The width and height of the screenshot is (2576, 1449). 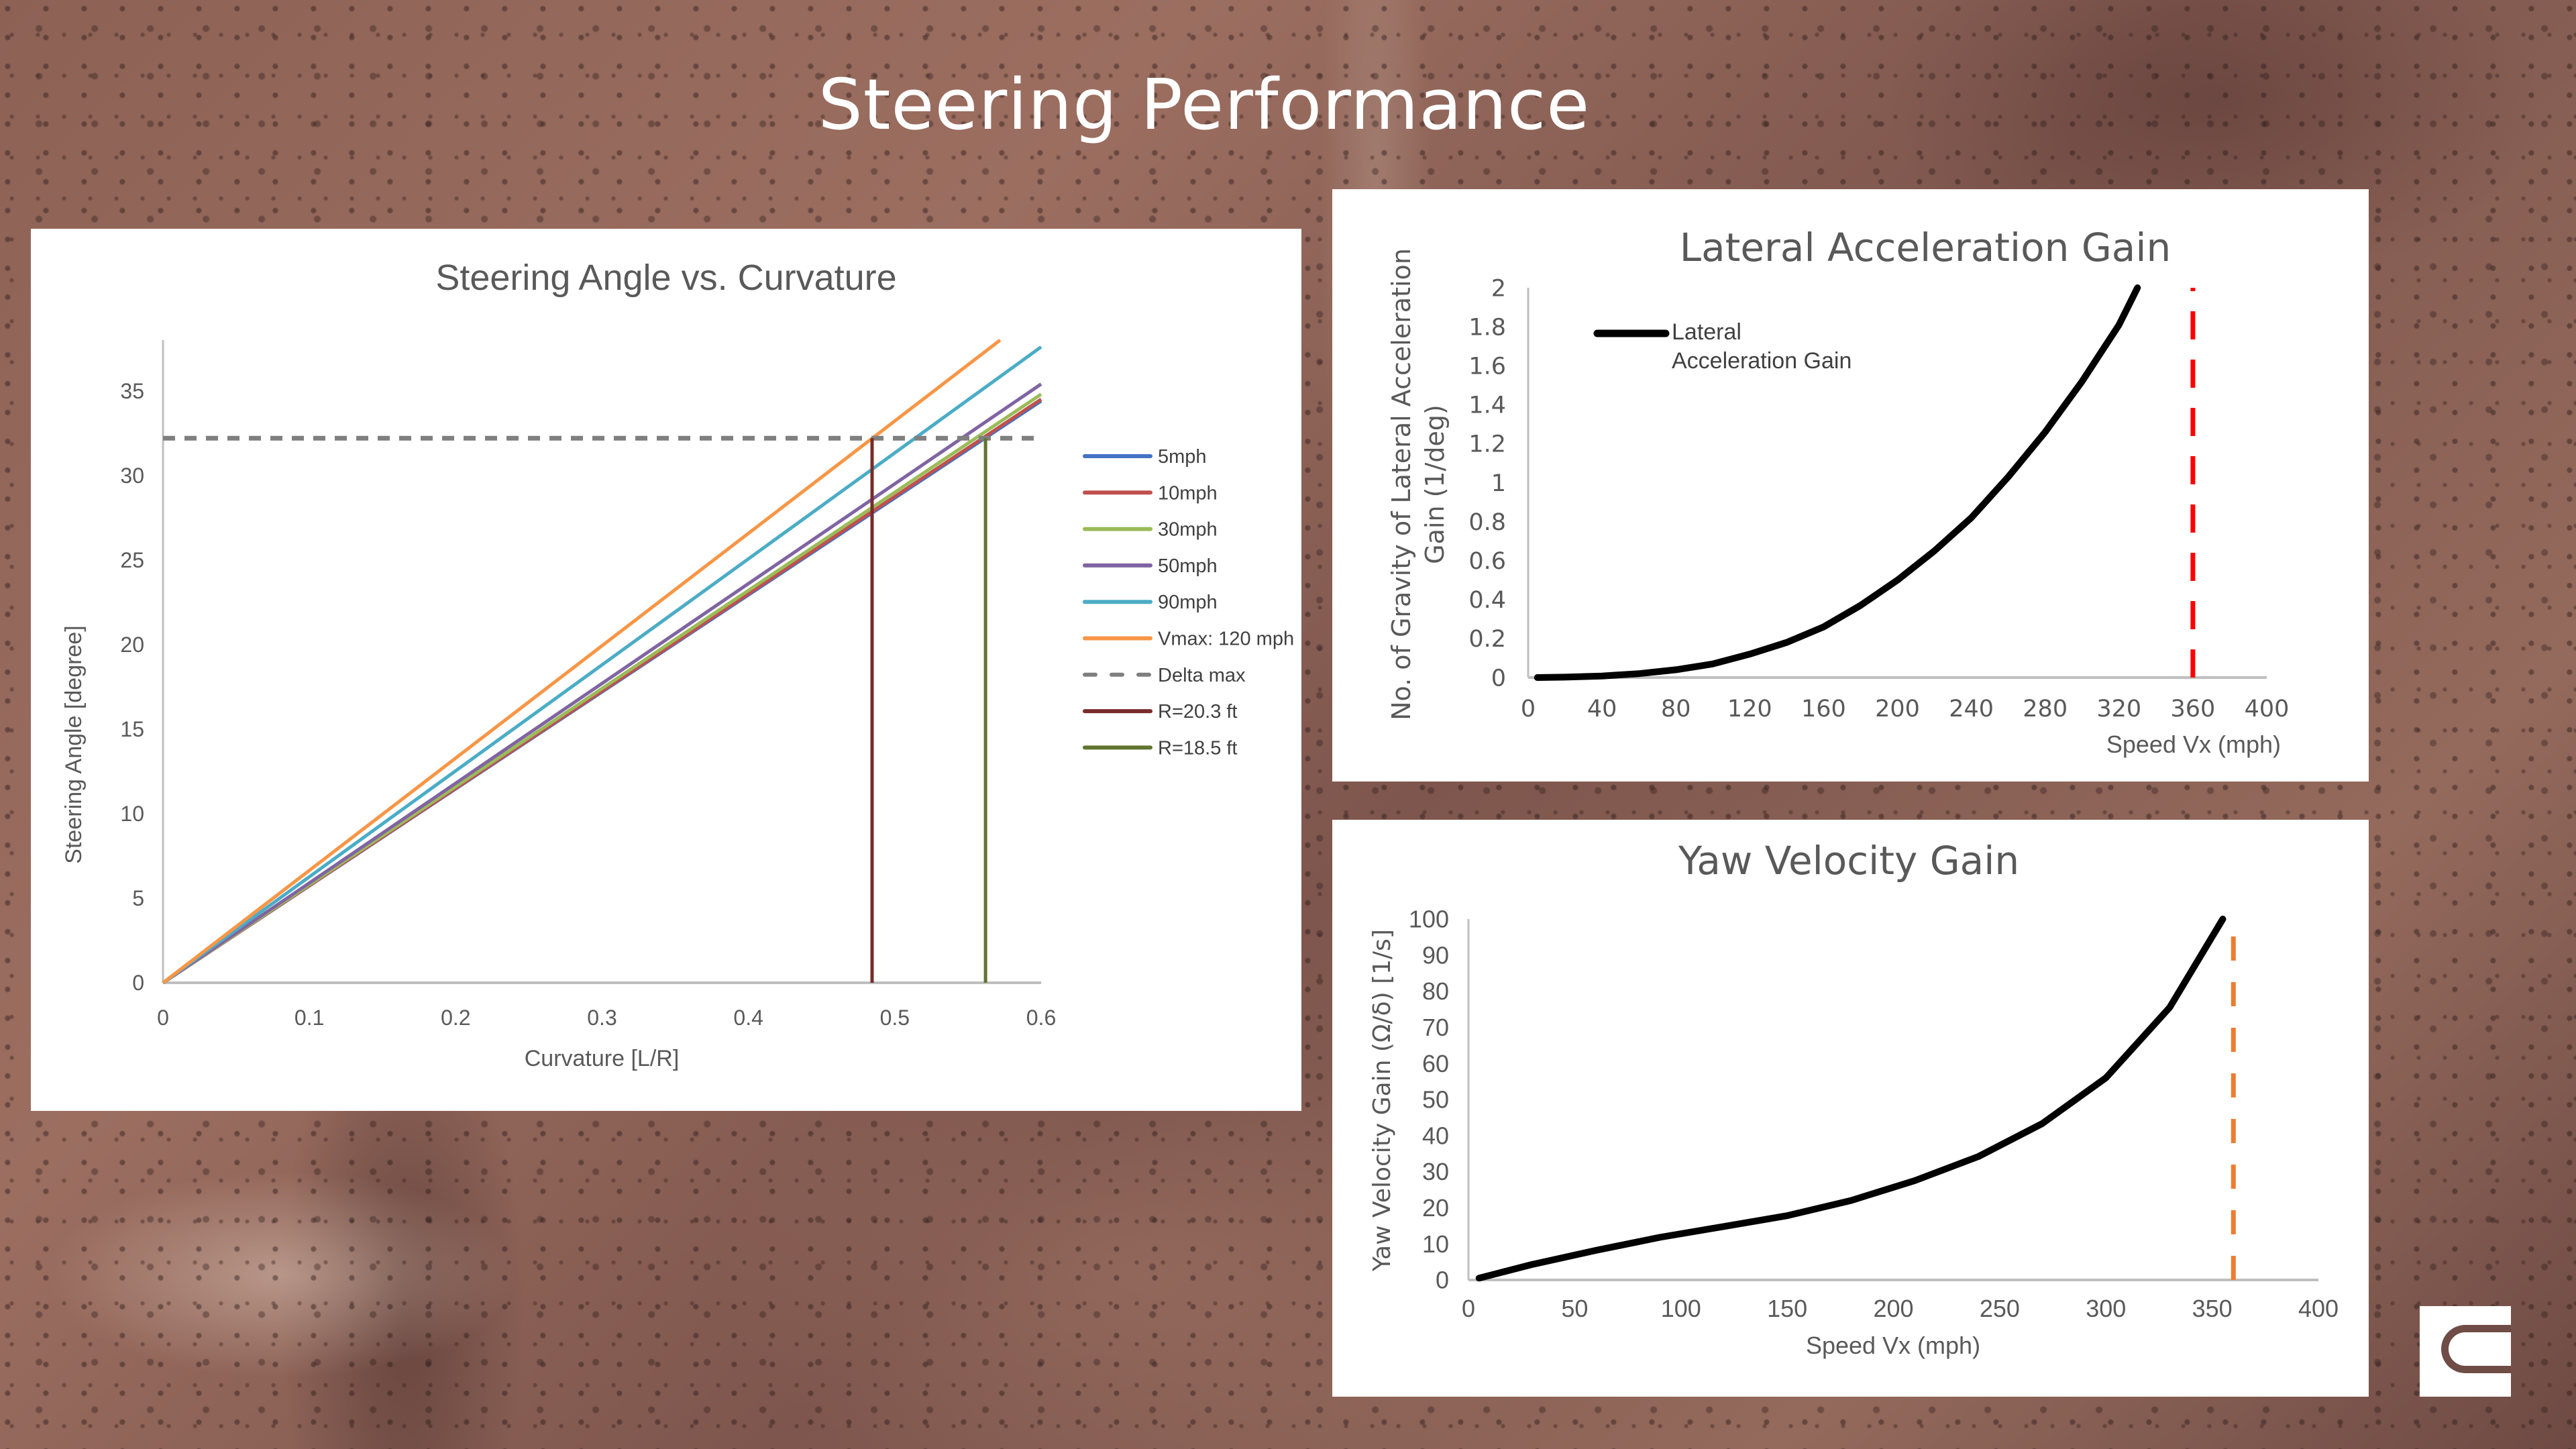 What do you see at coordinates (1528, 709) in the screenshot?
I see `lateral-acceleration-gain-x-tick-label: 0` at bounding box center [1528, 709].